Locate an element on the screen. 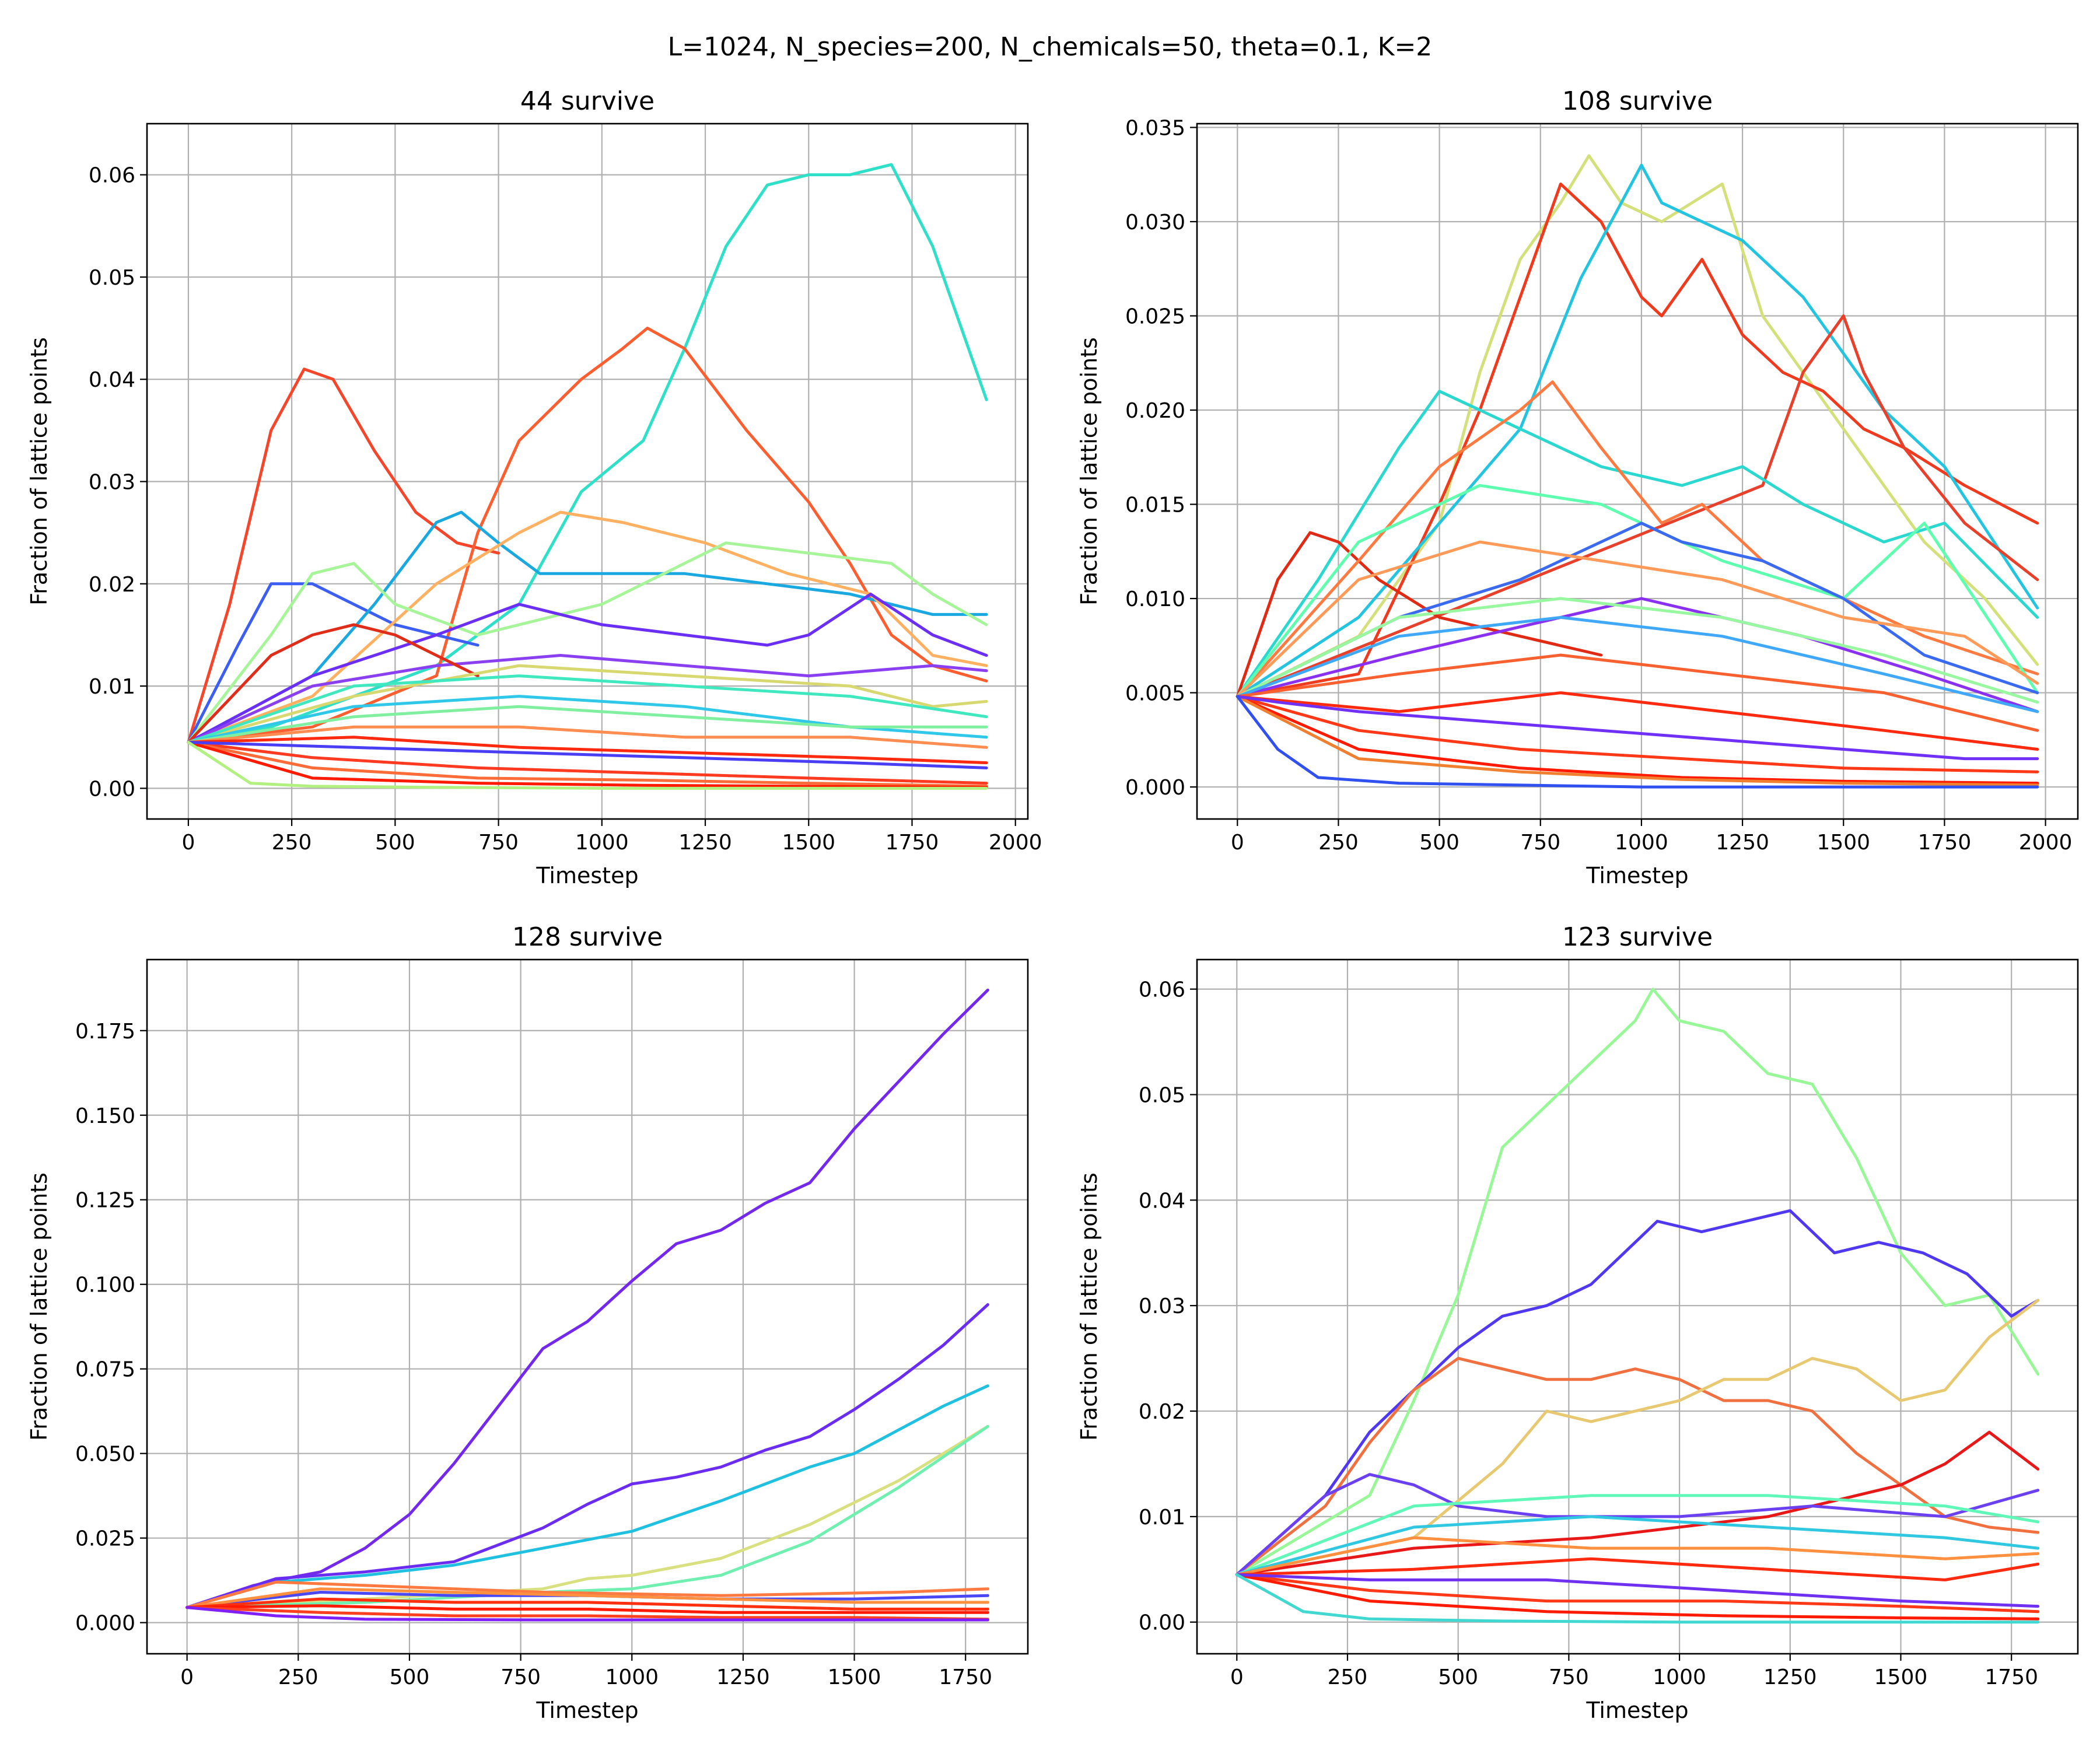  y-tick-label: 0.035 is located at coordinates (1155, 128).